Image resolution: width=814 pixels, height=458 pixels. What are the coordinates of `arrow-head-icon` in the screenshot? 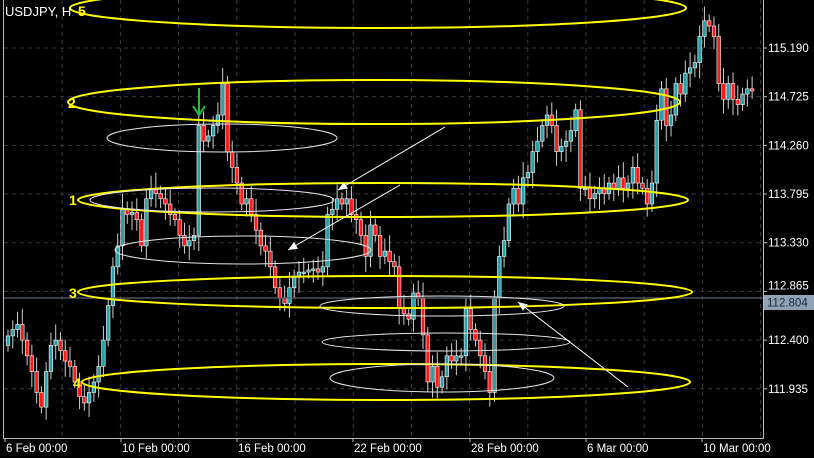 It's located at (343, 185).